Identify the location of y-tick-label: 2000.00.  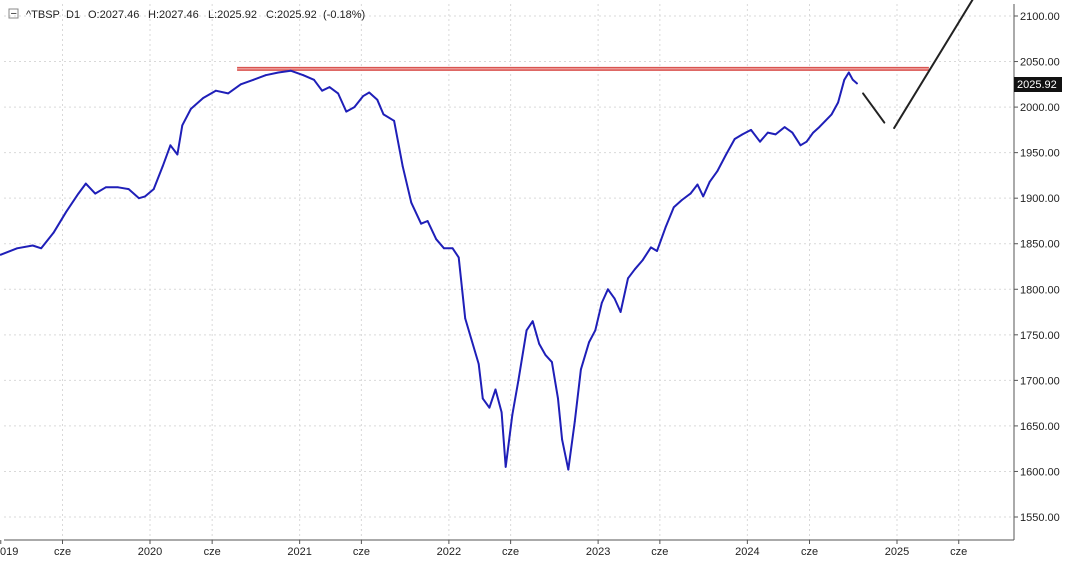
(1040, 108).